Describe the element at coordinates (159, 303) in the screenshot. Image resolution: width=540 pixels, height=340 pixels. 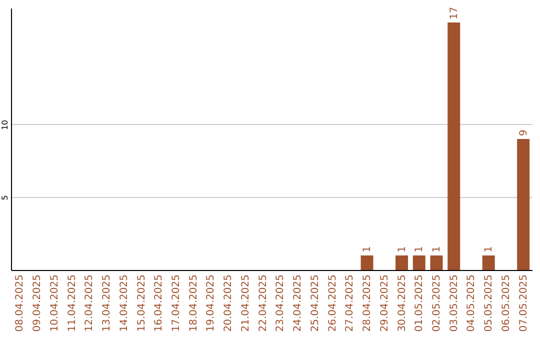
I see `x-tick-label: 16.04.2025` at that location.